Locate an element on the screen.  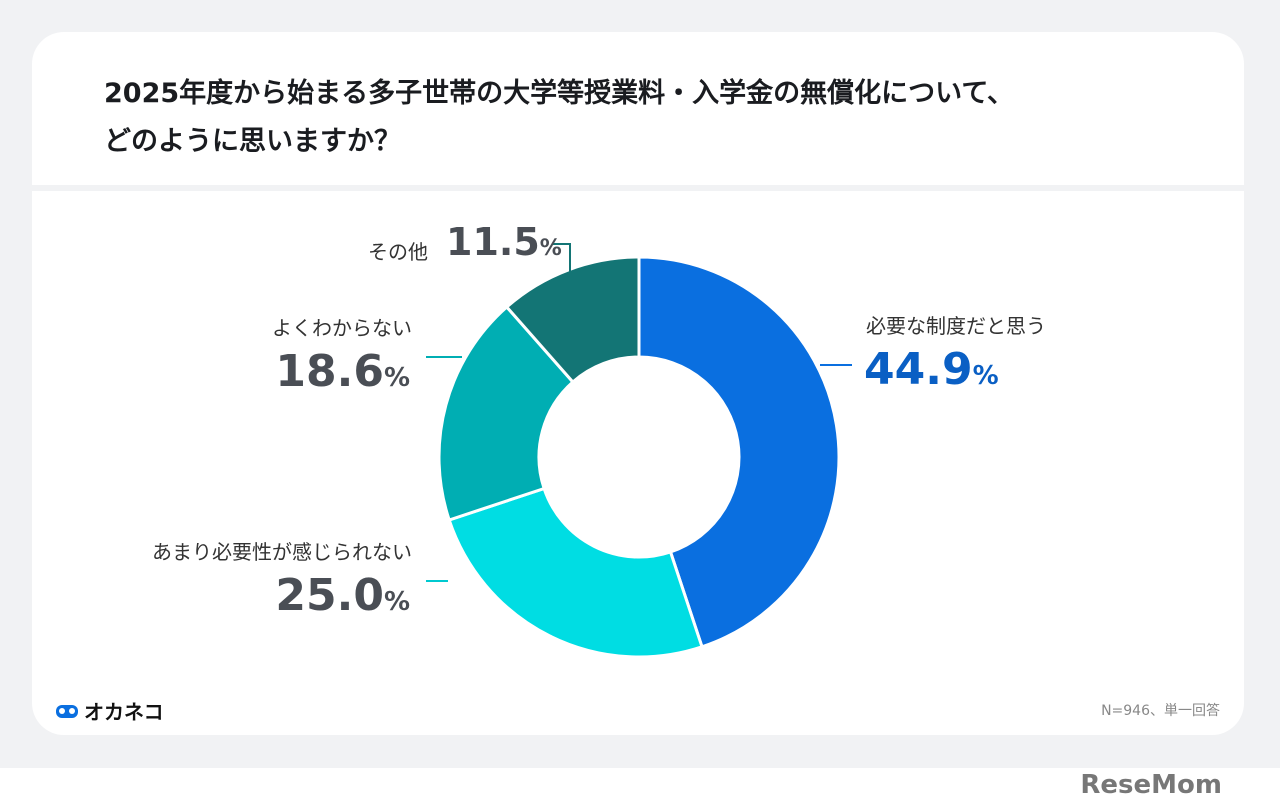
title-line-2: どのように思いますか？ is located at coordinates (252, 141).